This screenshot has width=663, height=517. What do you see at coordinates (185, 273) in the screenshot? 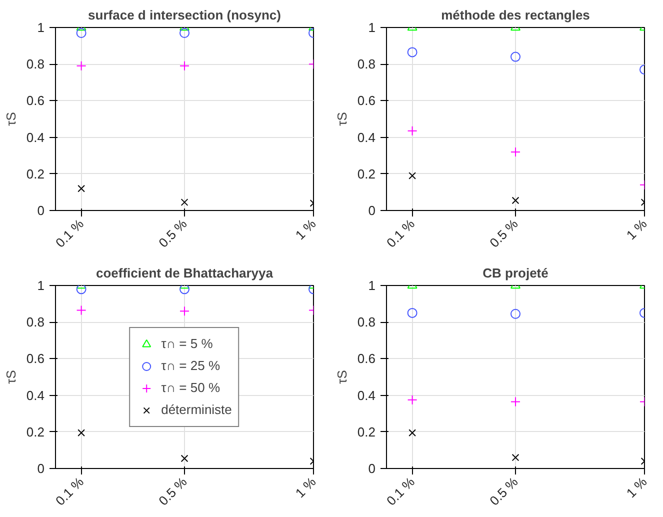
I see `chart-title: coefficient de Bhattacharyya` at bounding box center [185, 273].